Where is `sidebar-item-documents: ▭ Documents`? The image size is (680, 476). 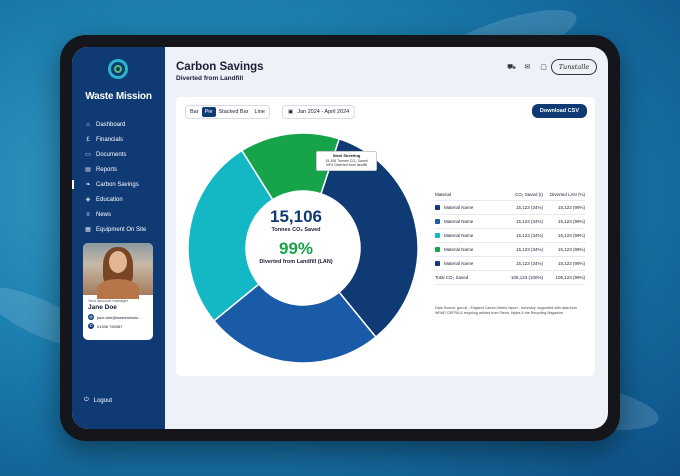 sidebar-item-documents: ▭ Documents is located at coordinates (115, 154).